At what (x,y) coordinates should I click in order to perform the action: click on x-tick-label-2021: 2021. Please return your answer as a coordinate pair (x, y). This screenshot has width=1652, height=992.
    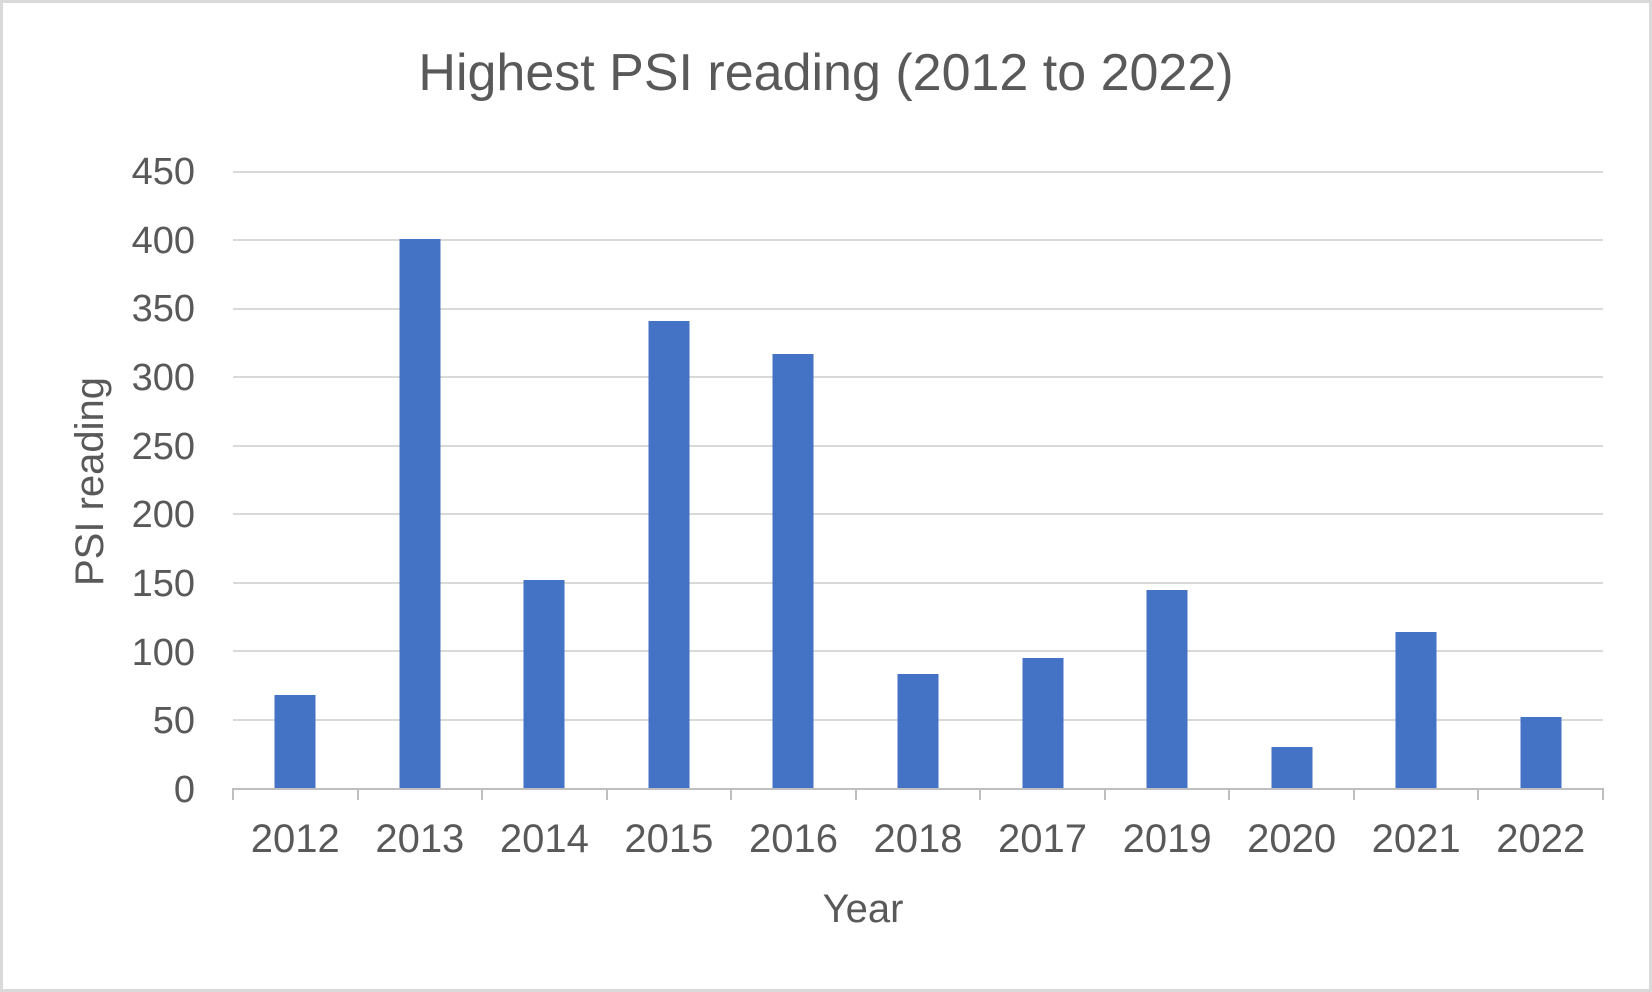
    Looking at the image, I should click on (1416, 839).